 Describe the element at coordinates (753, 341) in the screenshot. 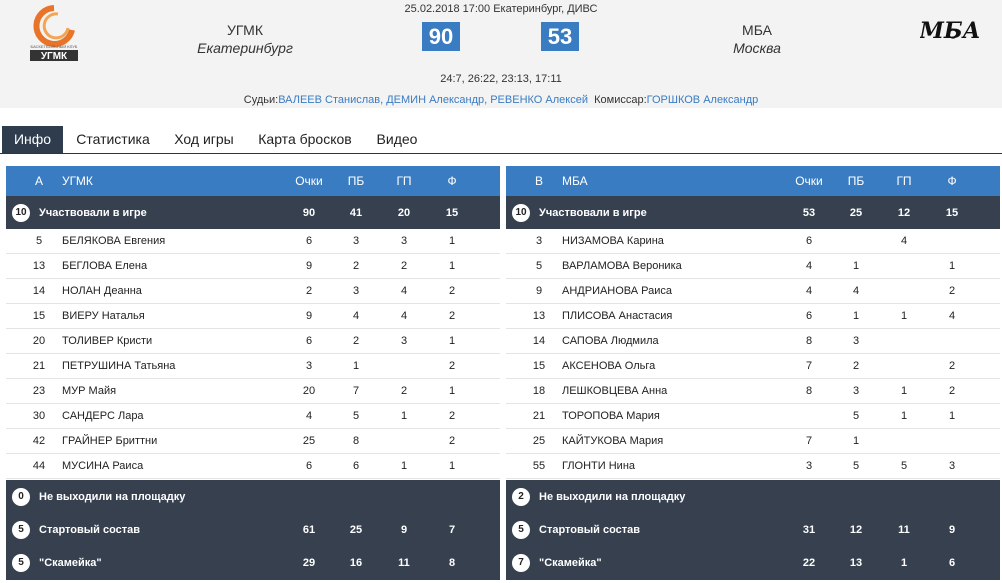

I see `player-row: 14 САПОВА Людмила 8 3` at that location.